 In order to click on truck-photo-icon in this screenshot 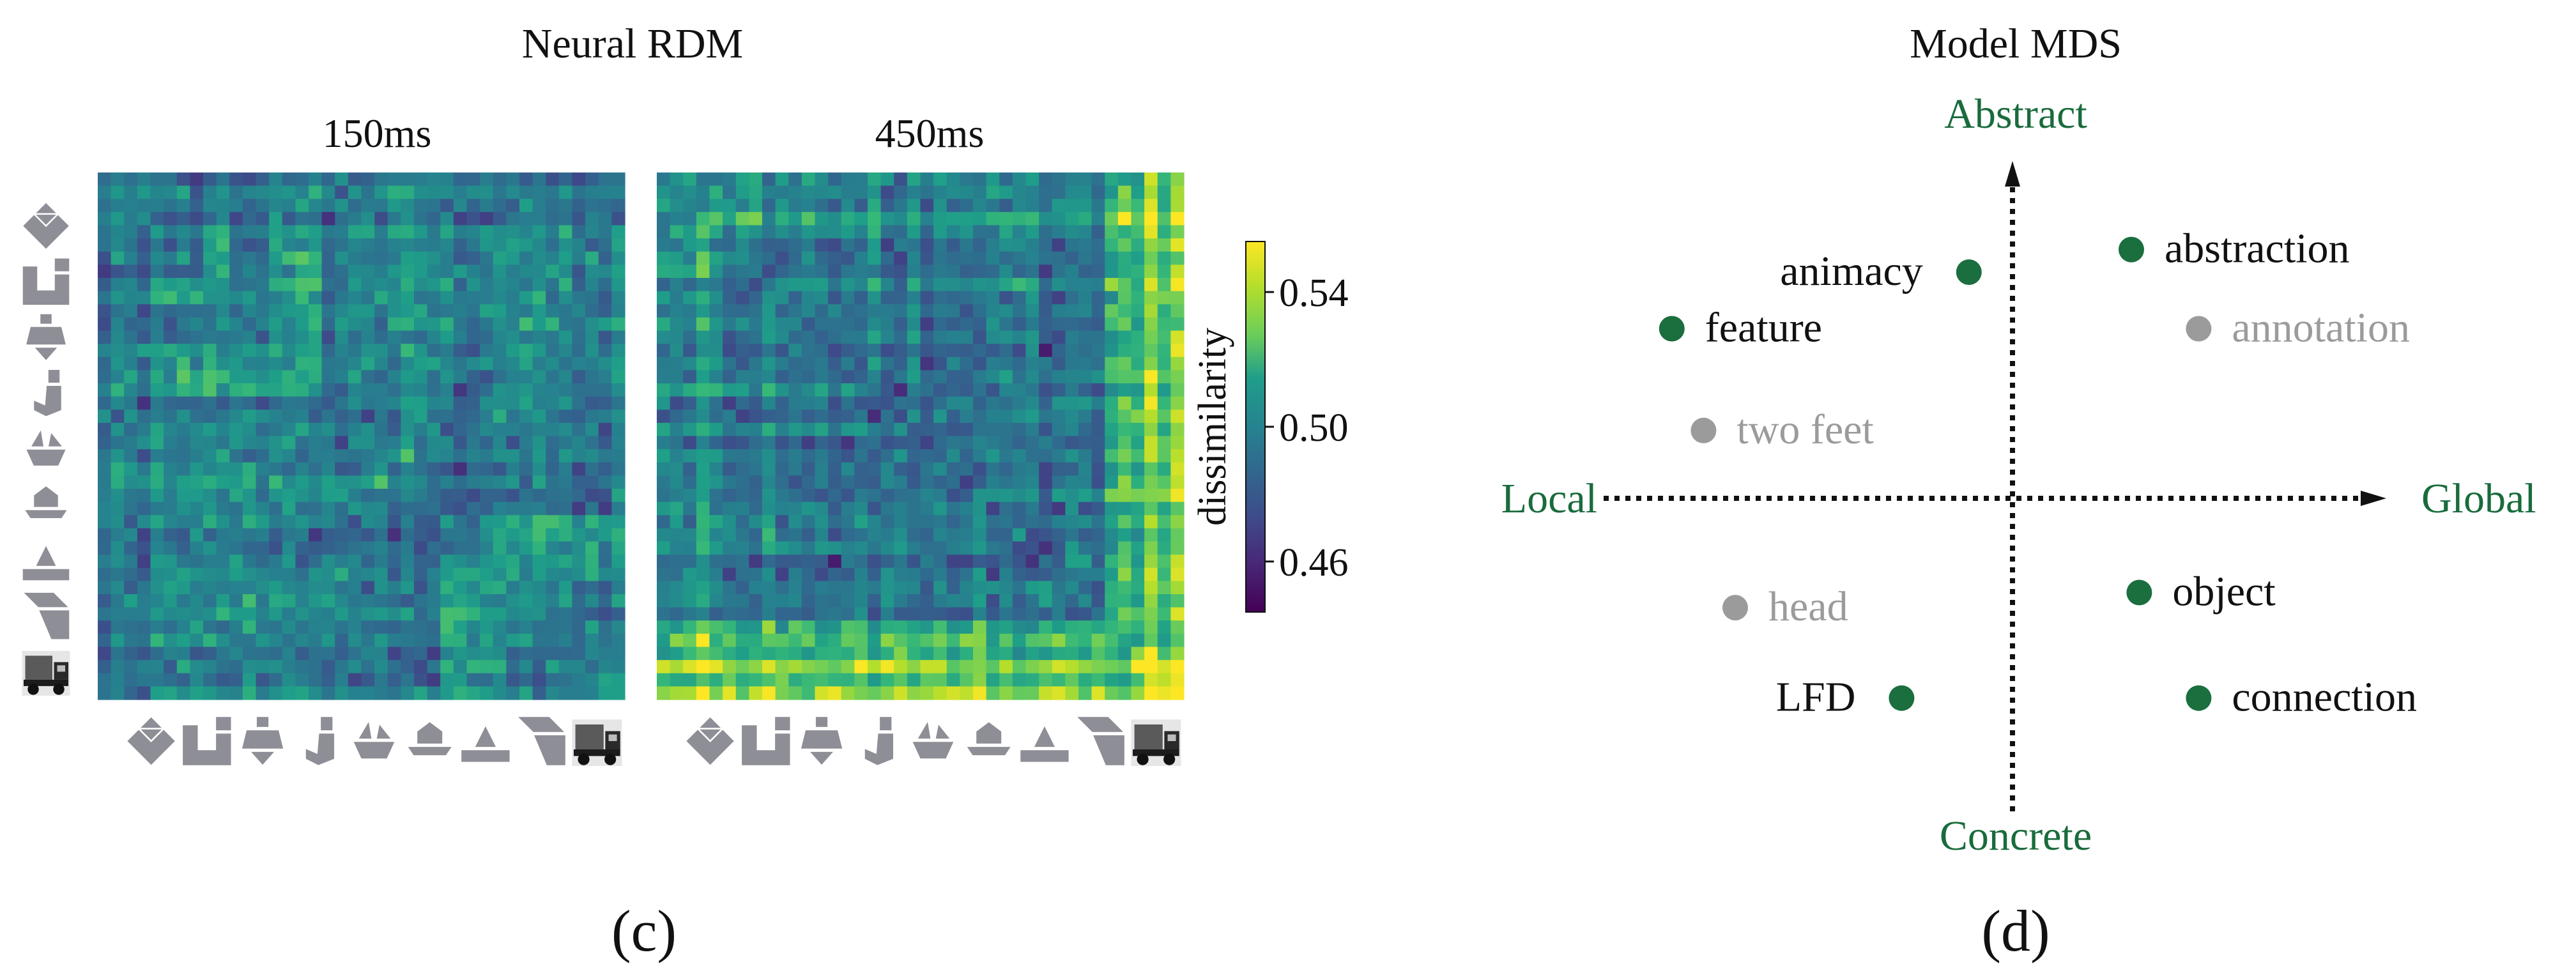, I will do `click(597, 742)`.